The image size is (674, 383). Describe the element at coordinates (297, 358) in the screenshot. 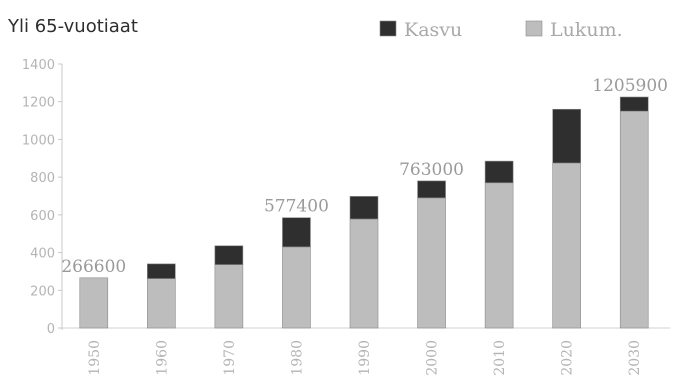

I see `x-tick-label: 1980` at that location.